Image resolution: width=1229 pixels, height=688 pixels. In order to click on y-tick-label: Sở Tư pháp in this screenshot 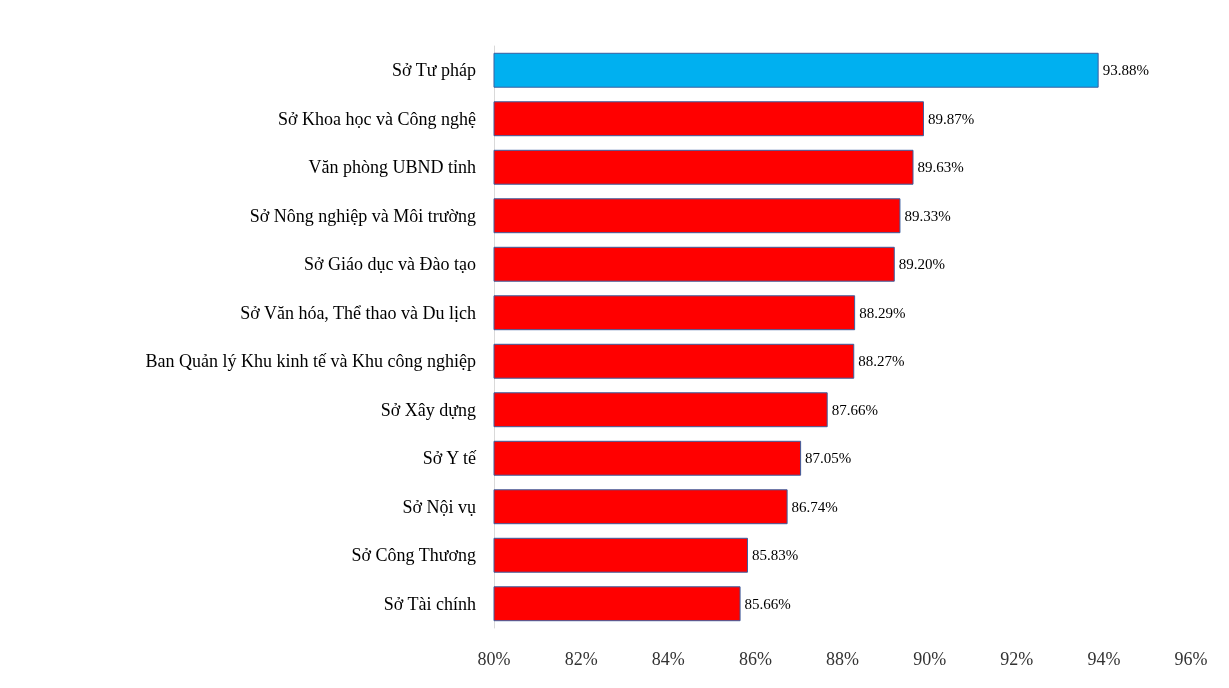, I will do `click(434, 70)`.